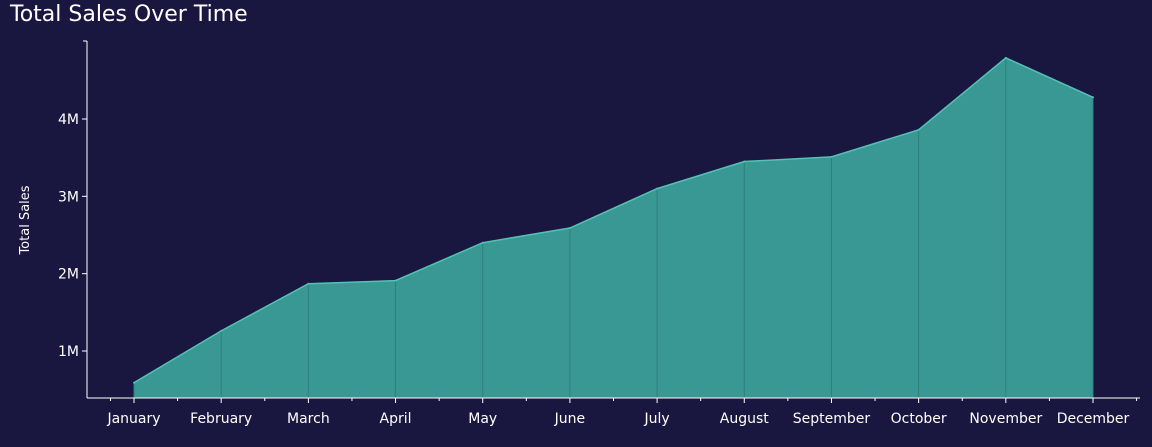 This screenshot has height=447, width=1152. Describe the element at coordinates (832, 419) in the screenshot. I see `x-tick-label-september: September` at that location.